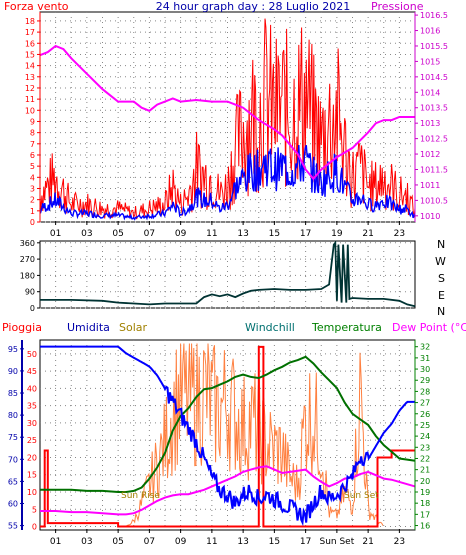  Describe the element at coordinates (32, 144) in the screenshot. I see `wind-ytick-label: 7` at that location.